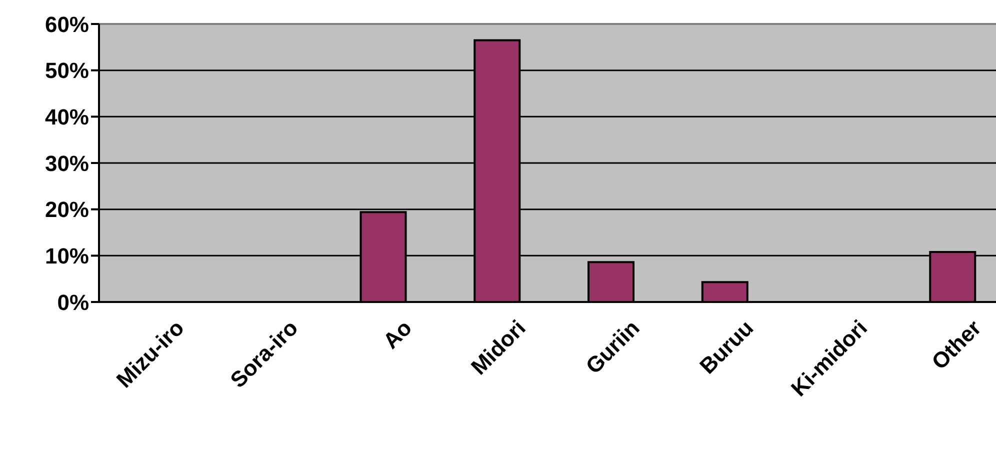 This screenshot has height=456, width=996. I want to click on y-tick-label: 20%, so click(66, 209).